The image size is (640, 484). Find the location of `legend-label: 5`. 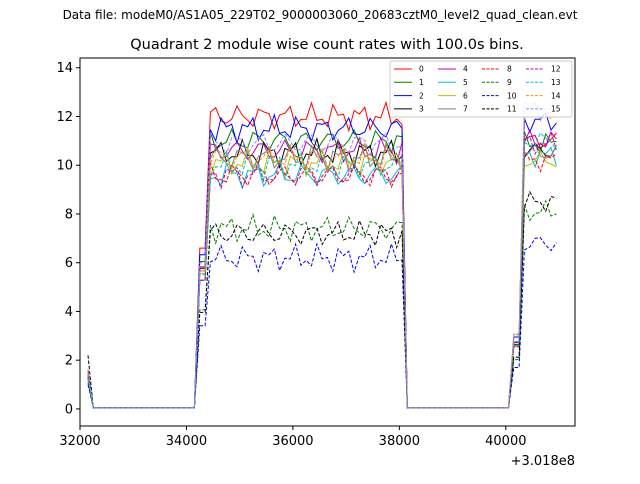

legend-label: 5 is located at coordinates (465, 82).